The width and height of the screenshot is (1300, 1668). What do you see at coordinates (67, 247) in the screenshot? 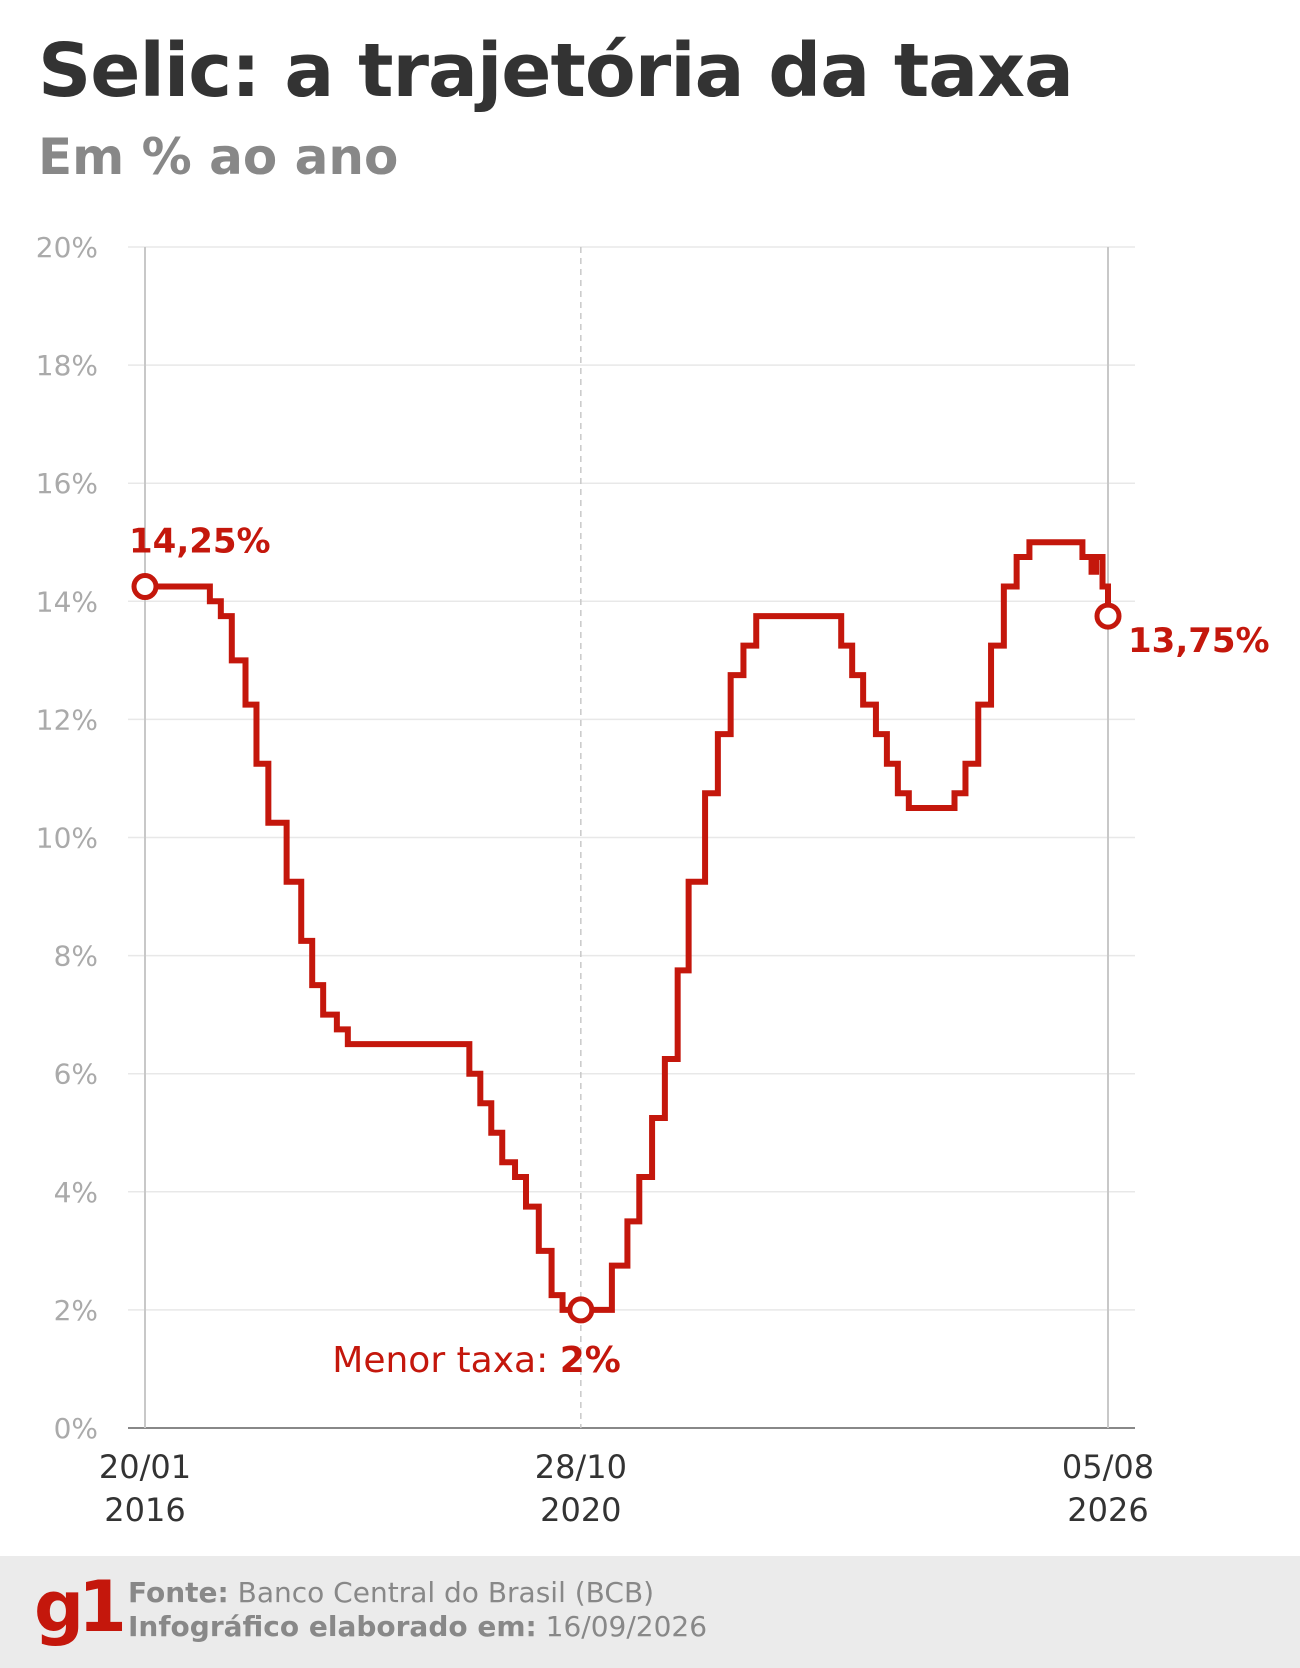
I see `y-tick-label: 20%` at bounding box center [67, 247].